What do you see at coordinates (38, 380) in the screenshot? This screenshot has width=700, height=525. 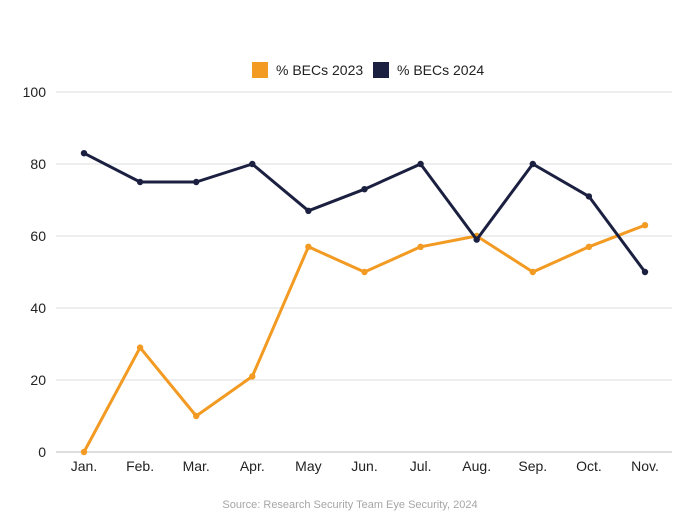 I see `y-tick-label-20: 20` at bounding box center [38, 380].